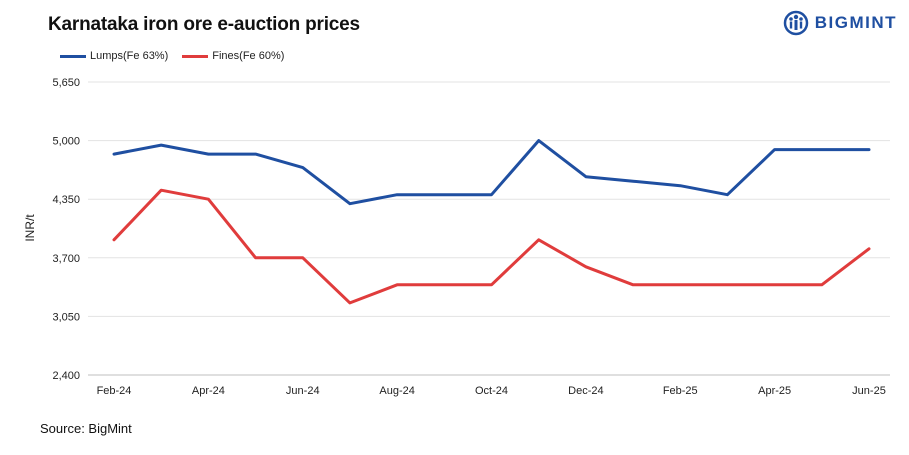 This screenshot has height=455, width=909. What do you see at coordinates (66, 142) in the screenshot?
I see `y-tick-label: 5,000` at bounding box center [66, 142].